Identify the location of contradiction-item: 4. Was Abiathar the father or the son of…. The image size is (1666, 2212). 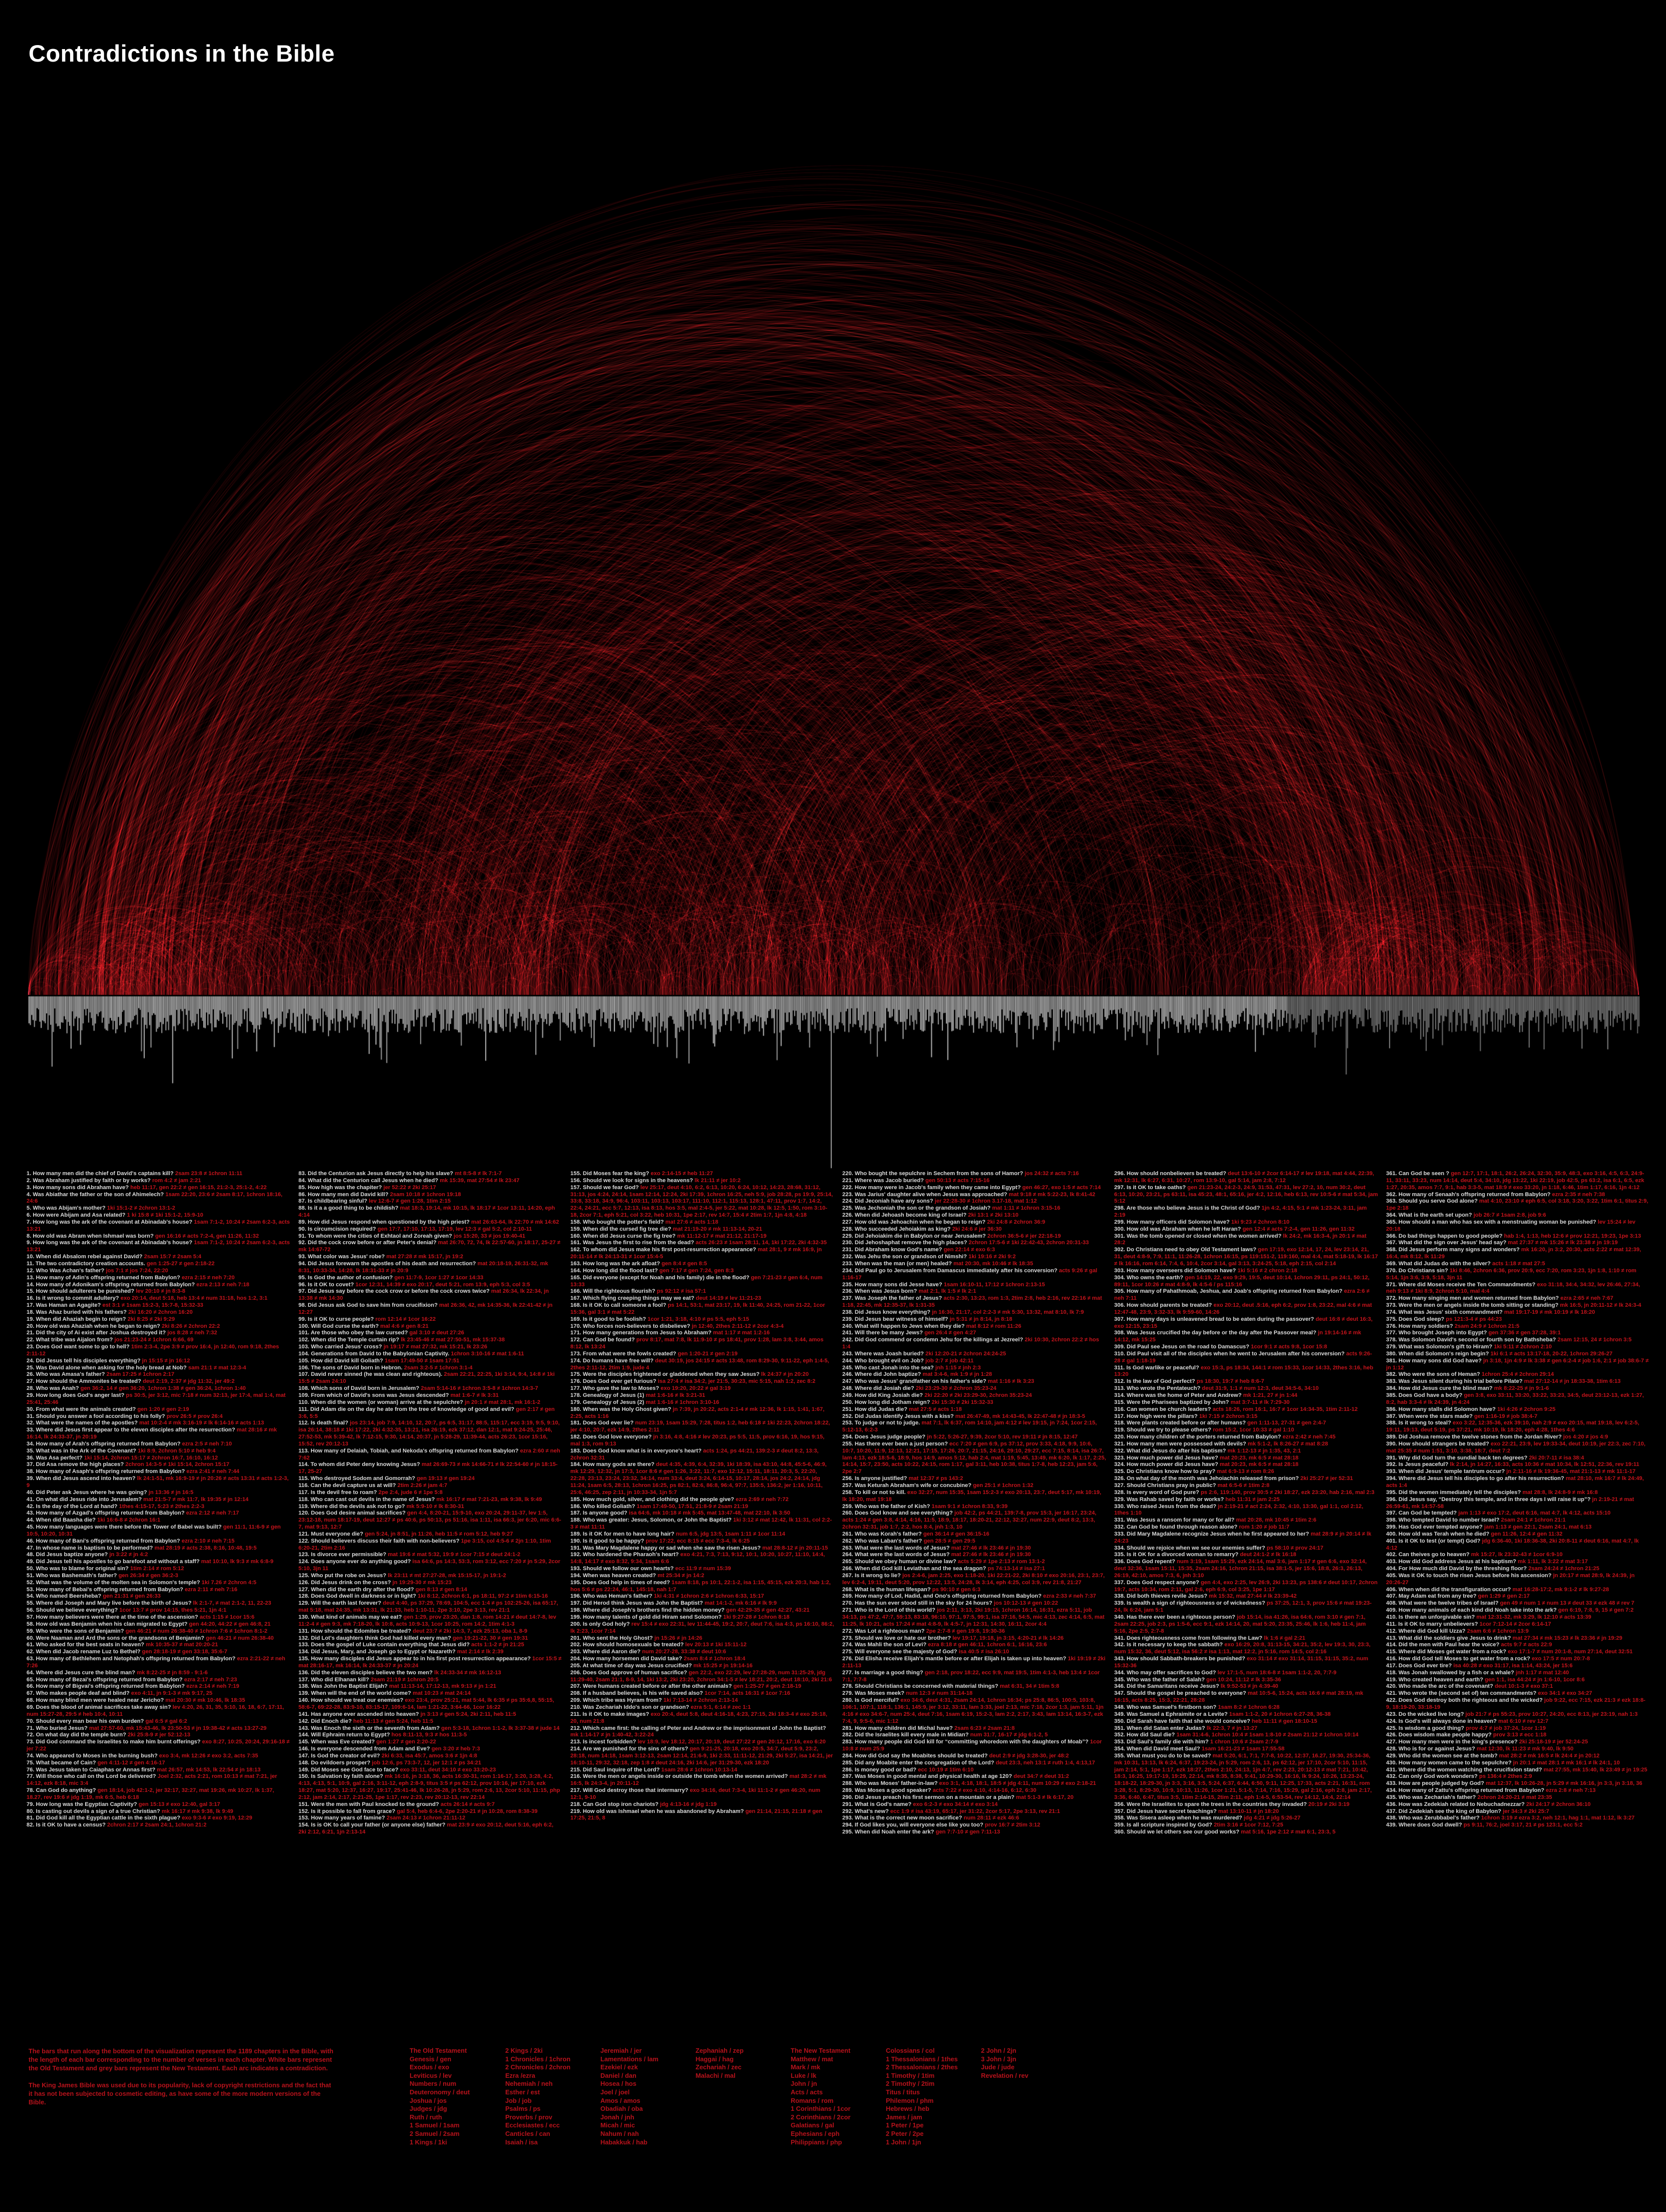
(158, 1199).